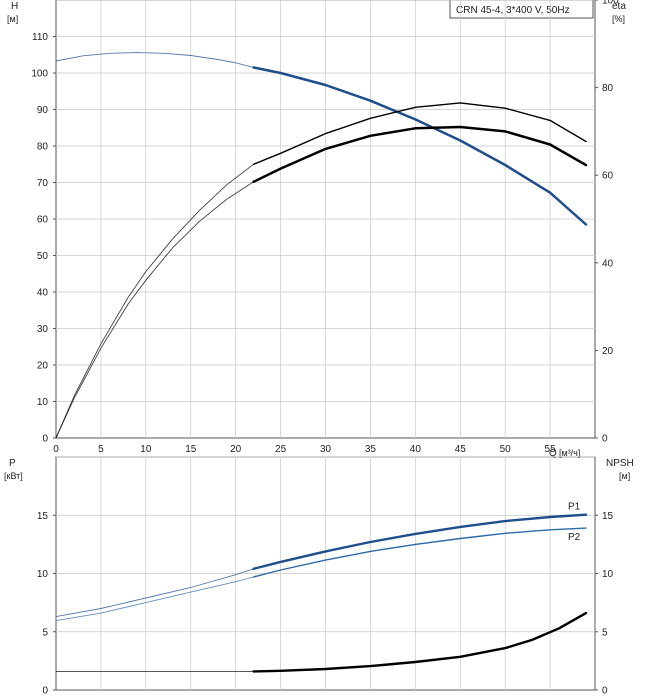  I want to click on series-0-0-extrapolated-line, so click(154, 60).